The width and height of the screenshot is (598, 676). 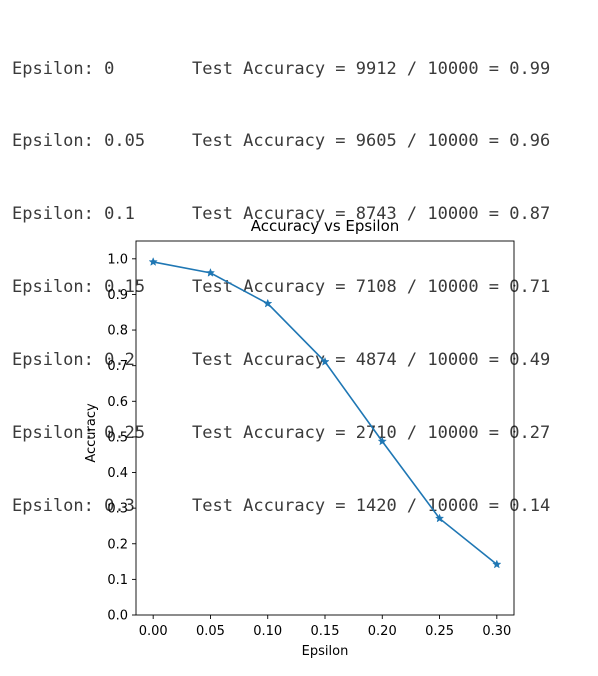 What do you see at coordinates (153, 631) in the screenshot?
I see `x-tick-label: 0.00` at bounding box center [153, 631].